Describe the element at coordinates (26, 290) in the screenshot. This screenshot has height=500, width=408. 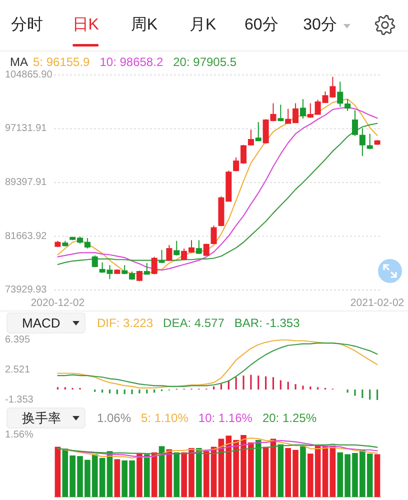
I see `y-tick-label: 73929.93` at that location.